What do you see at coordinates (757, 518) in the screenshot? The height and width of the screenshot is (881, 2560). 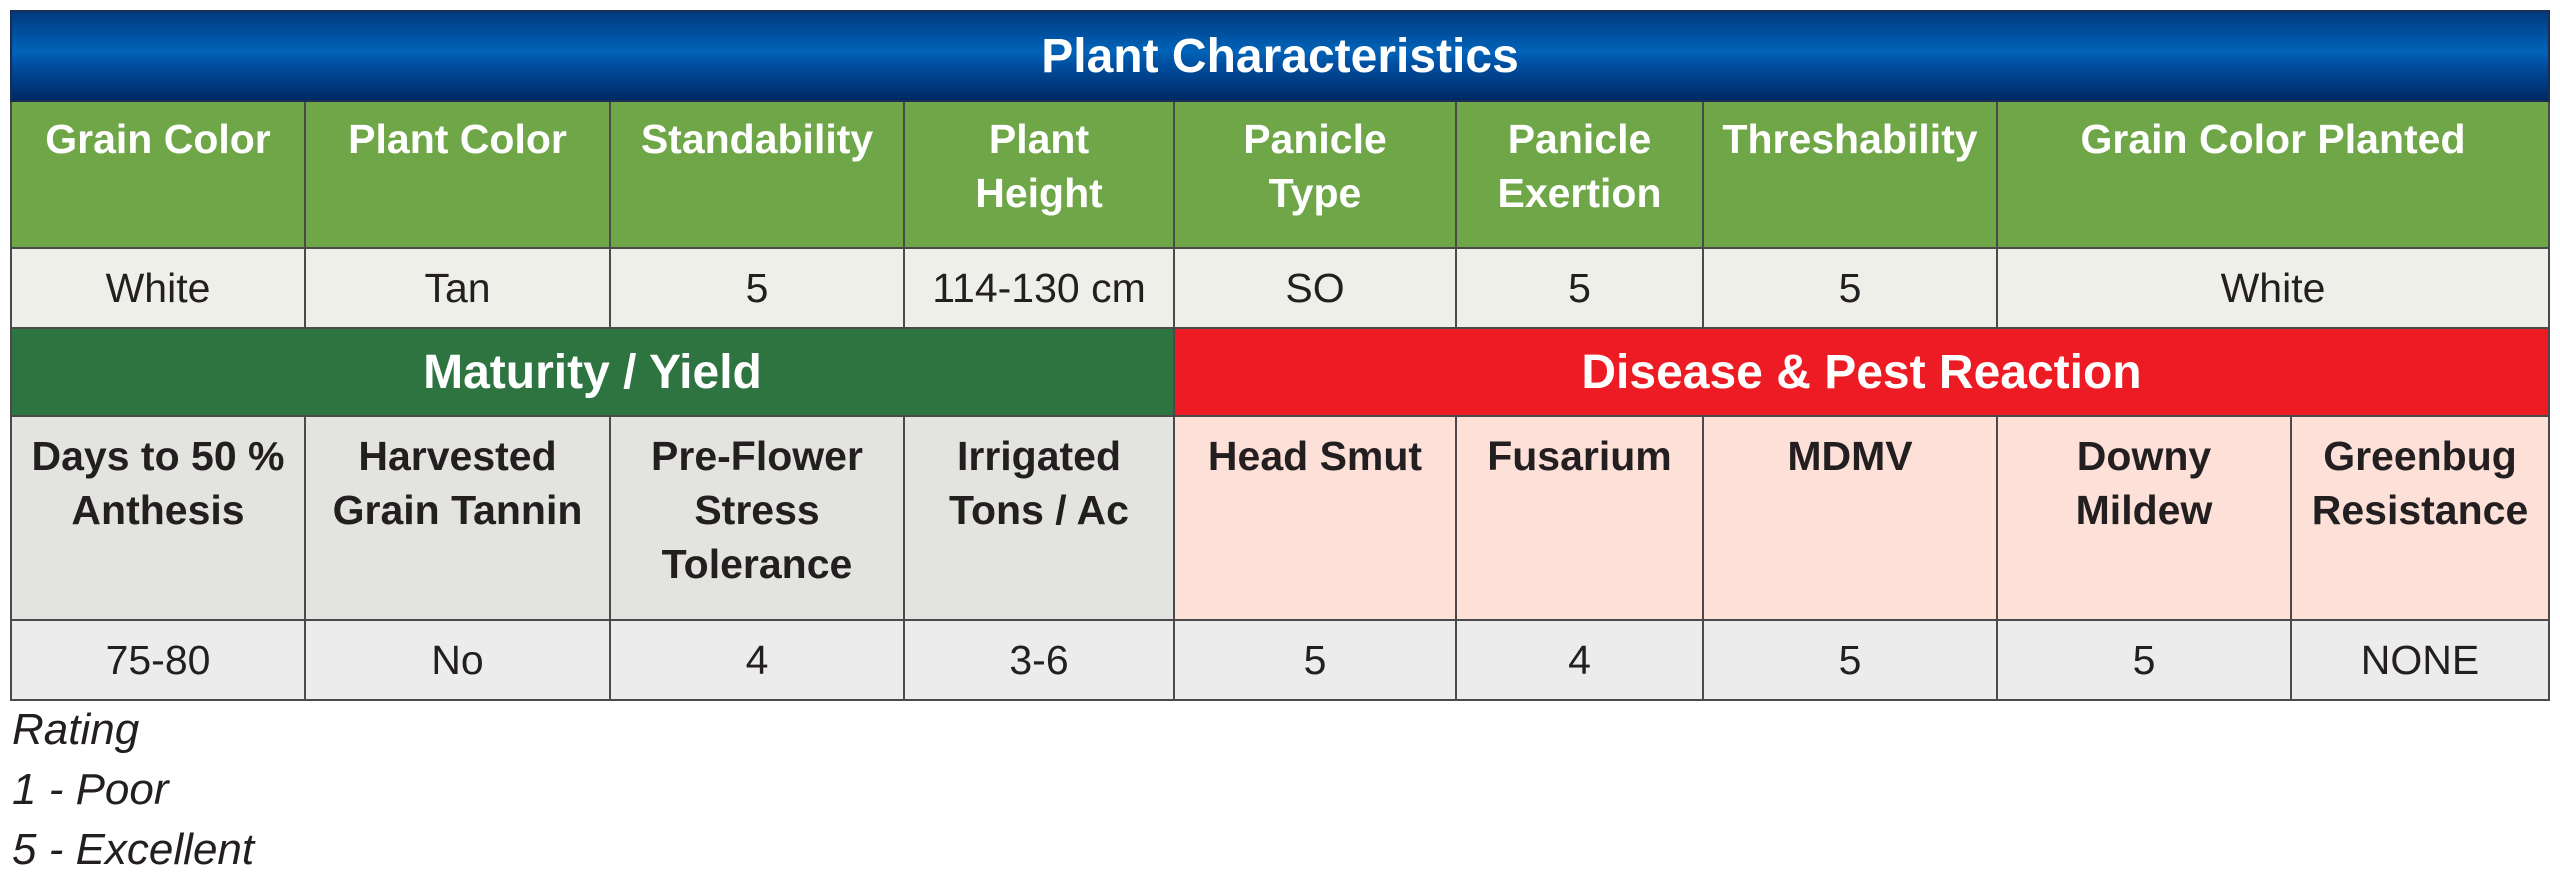 I see `header-stress-tolerance: Pre-Flower Stress Tolerance` at bounding box center [757, 518].